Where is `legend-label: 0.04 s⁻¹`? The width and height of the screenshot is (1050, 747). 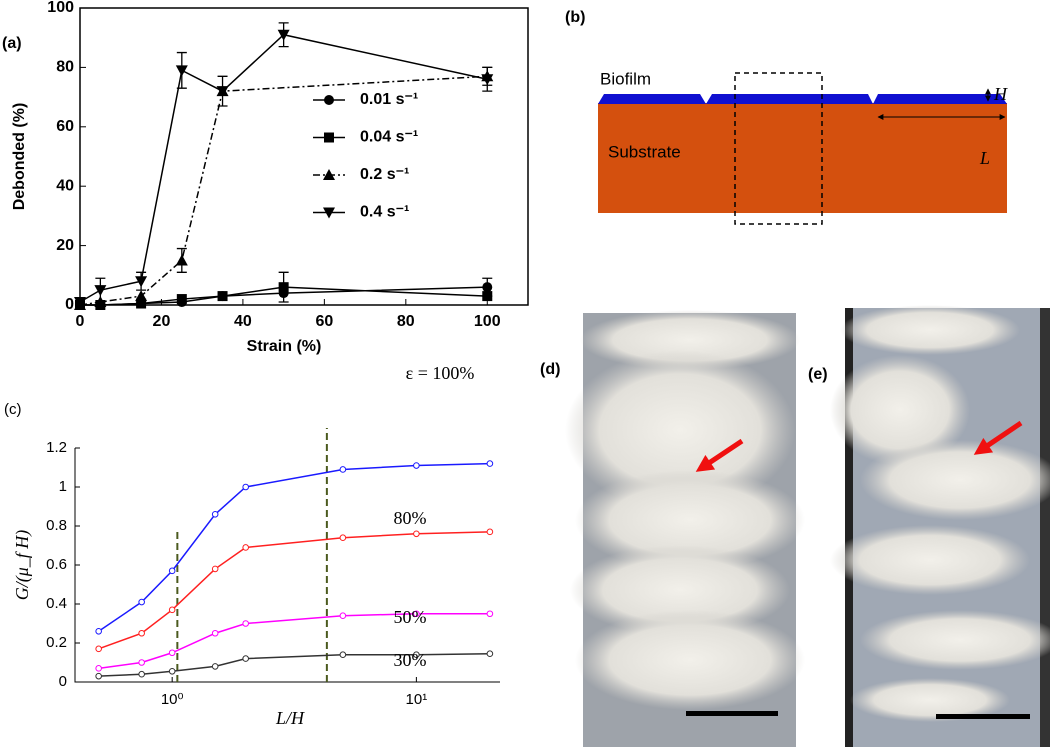 legend-label: 0.04 s⁻¹ is located at coordinates (389, 137).